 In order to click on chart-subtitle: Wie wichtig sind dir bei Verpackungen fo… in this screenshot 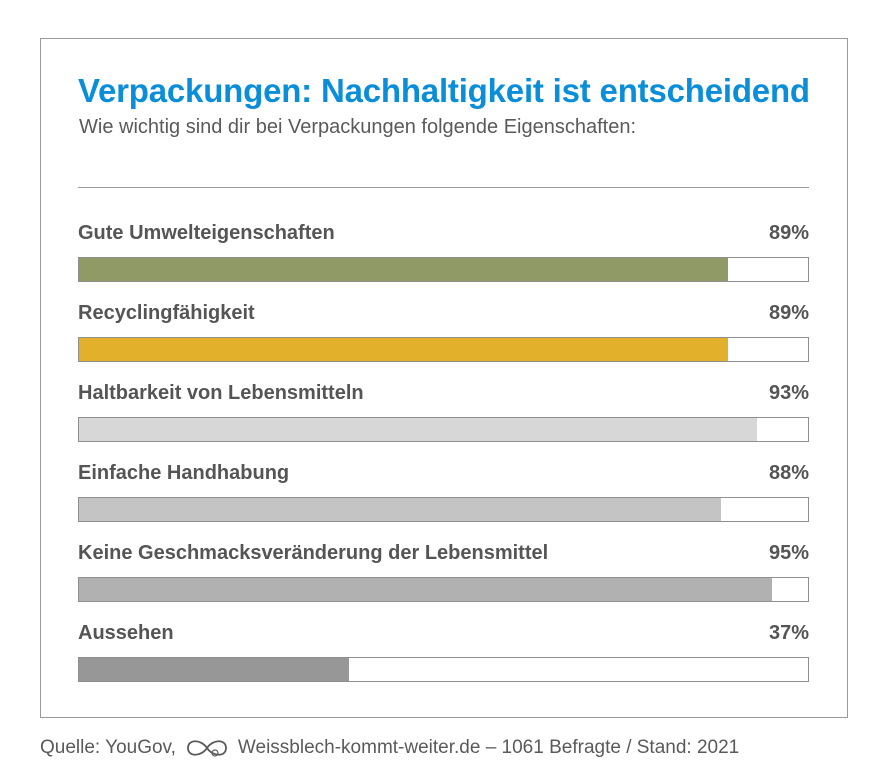, I will do `click(358, 127)`.